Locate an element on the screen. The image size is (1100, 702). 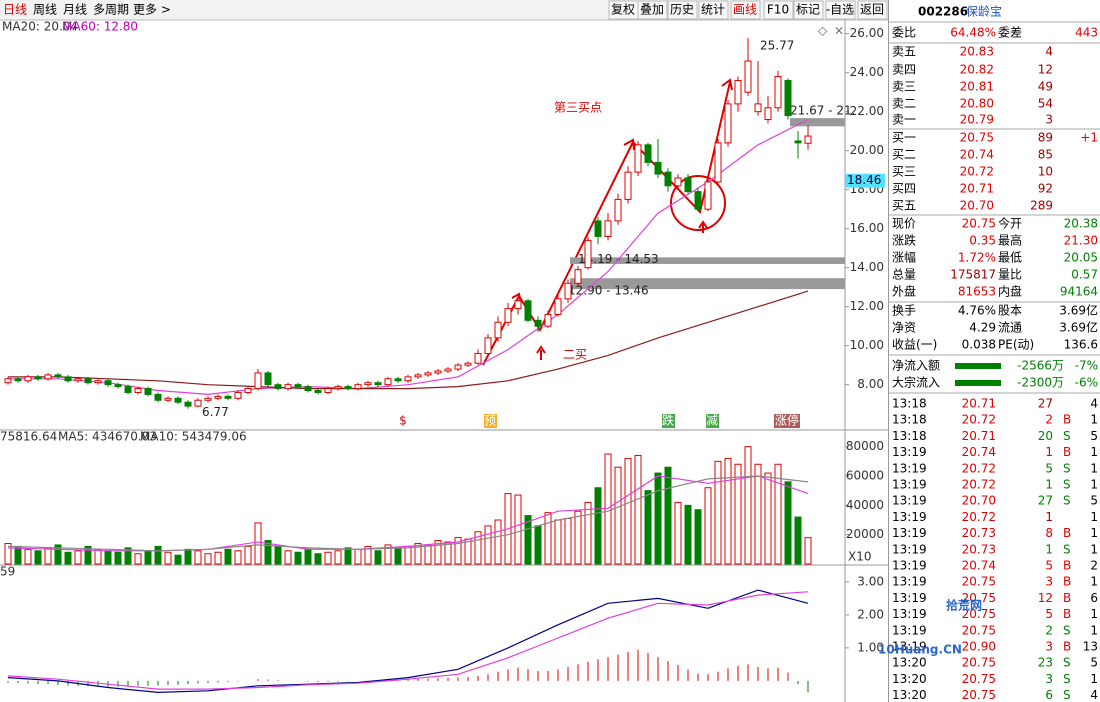
unit-label: X10 is located at coordinates (860, 557).